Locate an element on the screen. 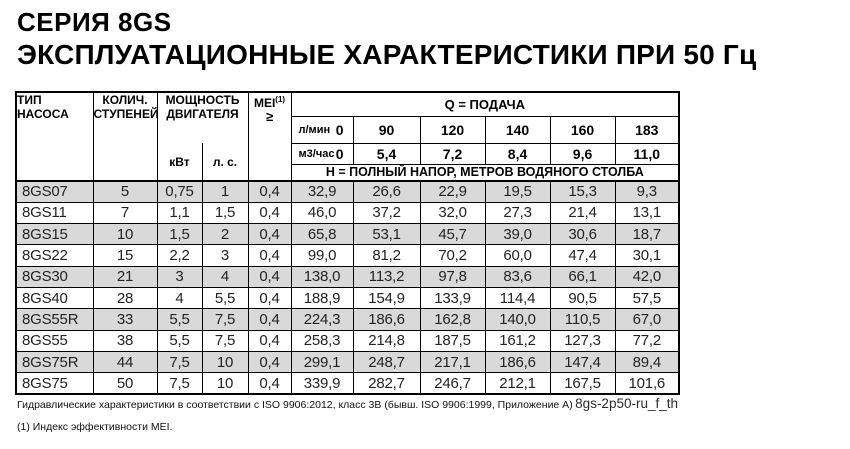 The image size is (850, 449). flow-value-cell: 8,4 is located at coordinates (517, 154).